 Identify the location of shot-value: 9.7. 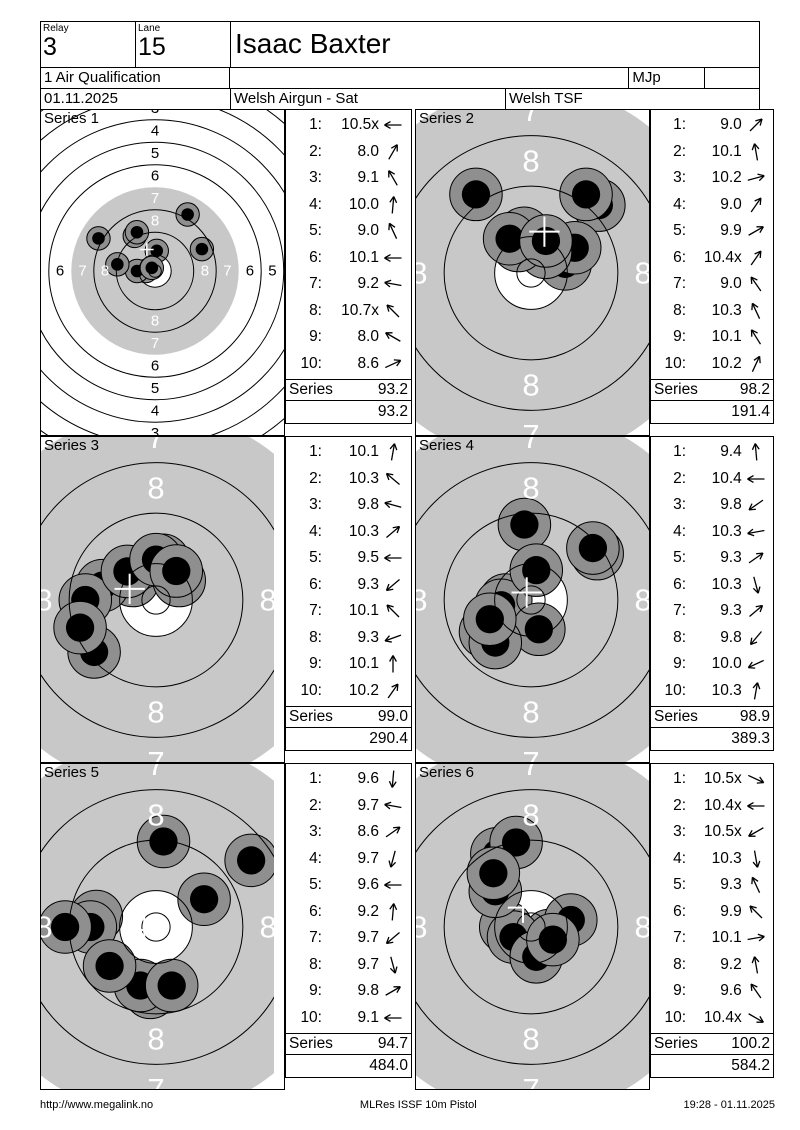
(368, 858).